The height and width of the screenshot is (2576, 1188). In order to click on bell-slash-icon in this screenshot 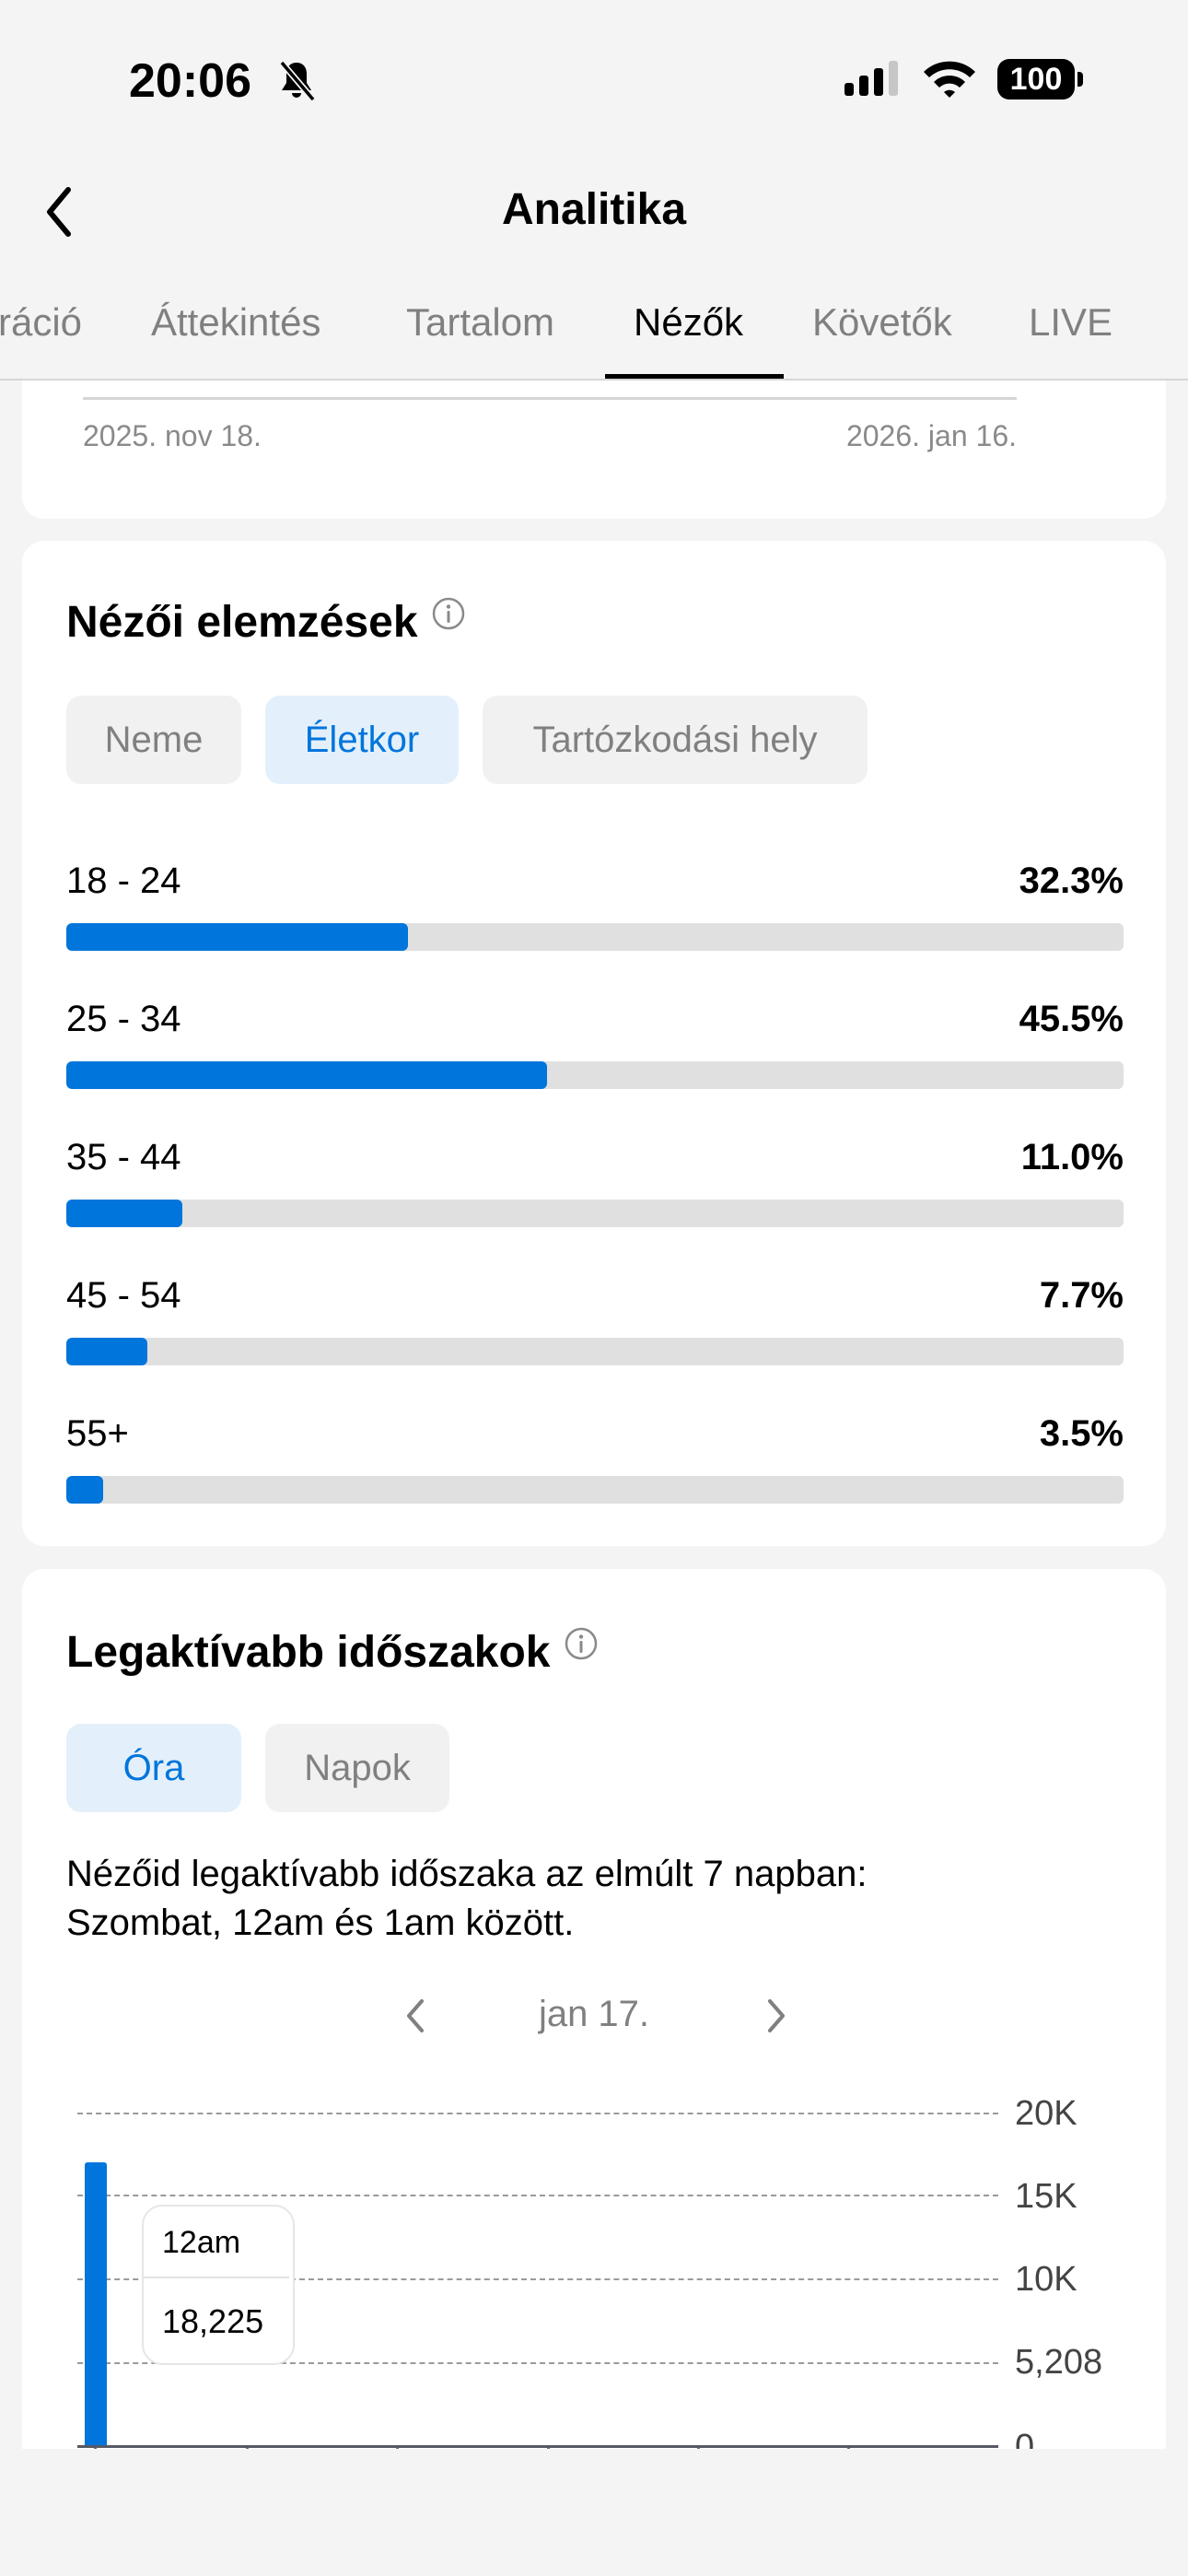, I will do `click(297, 80)`.